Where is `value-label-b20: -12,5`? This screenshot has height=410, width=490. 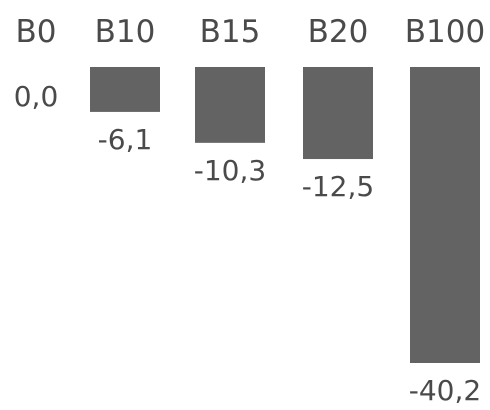 value-label-b20: -12,5 is located at coordinates (338, 186).